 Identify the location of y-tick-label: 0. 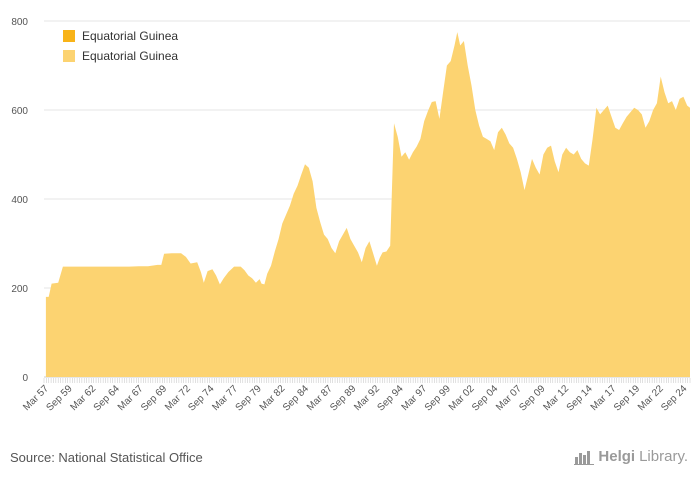
(25, 378).